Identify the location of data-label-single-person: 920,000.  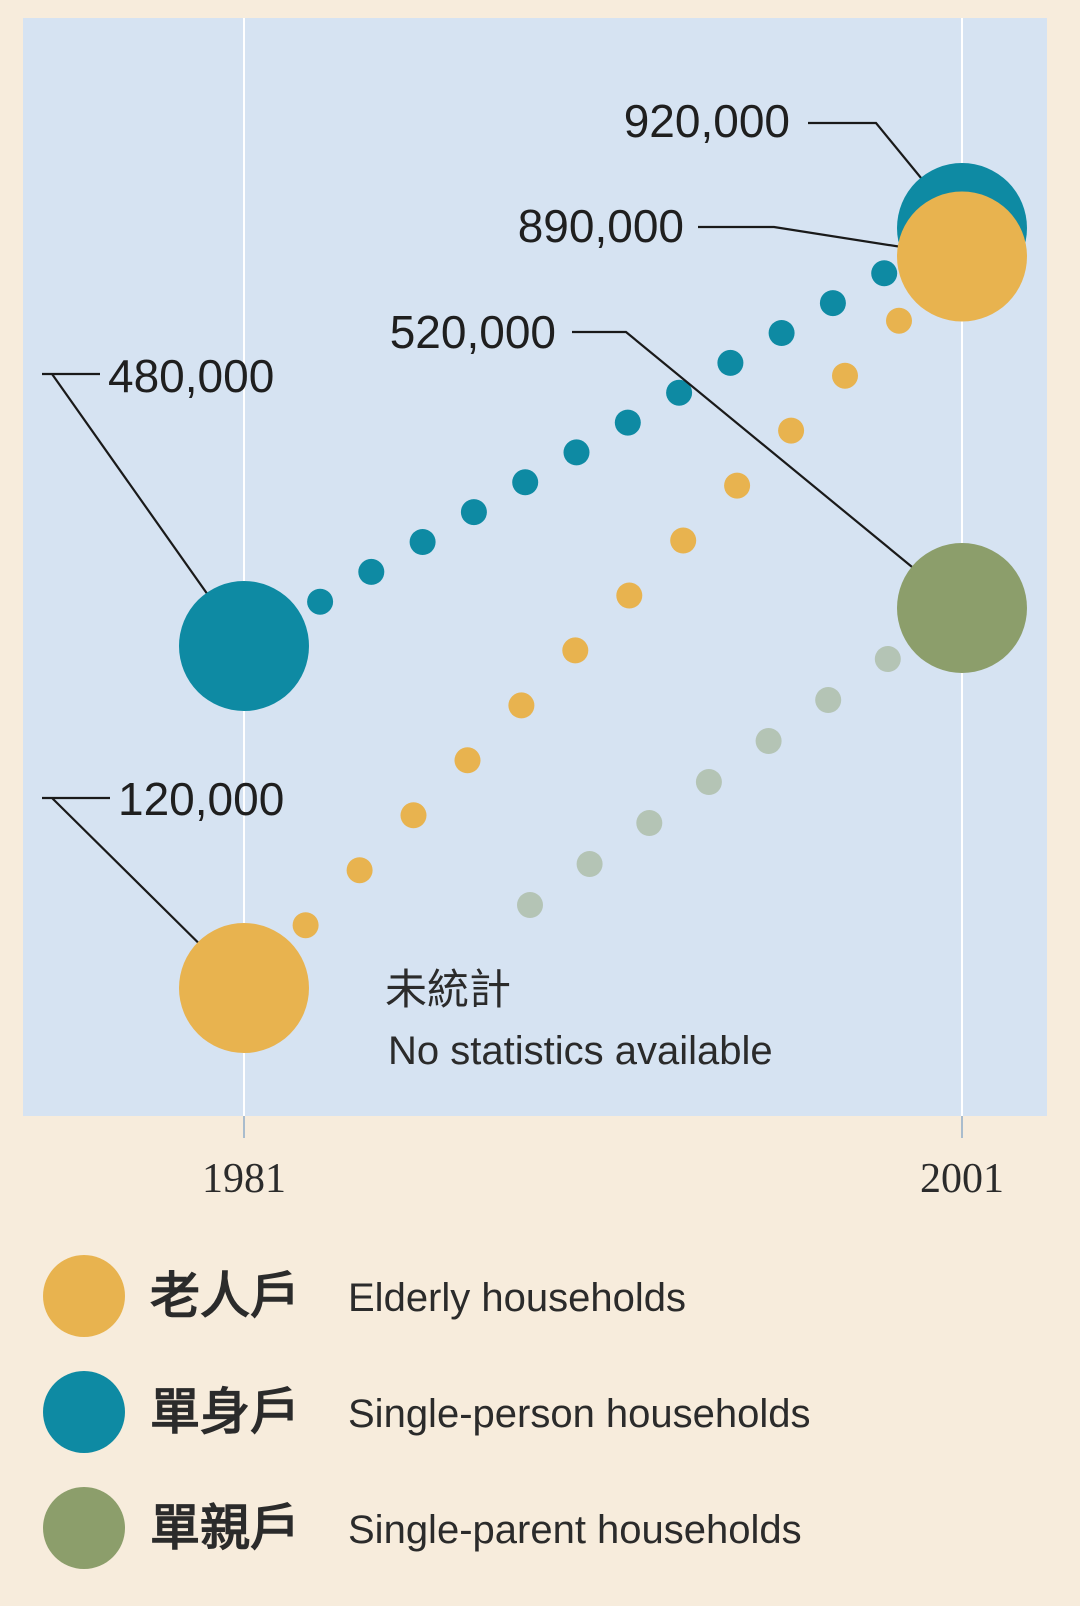
(707, 121).